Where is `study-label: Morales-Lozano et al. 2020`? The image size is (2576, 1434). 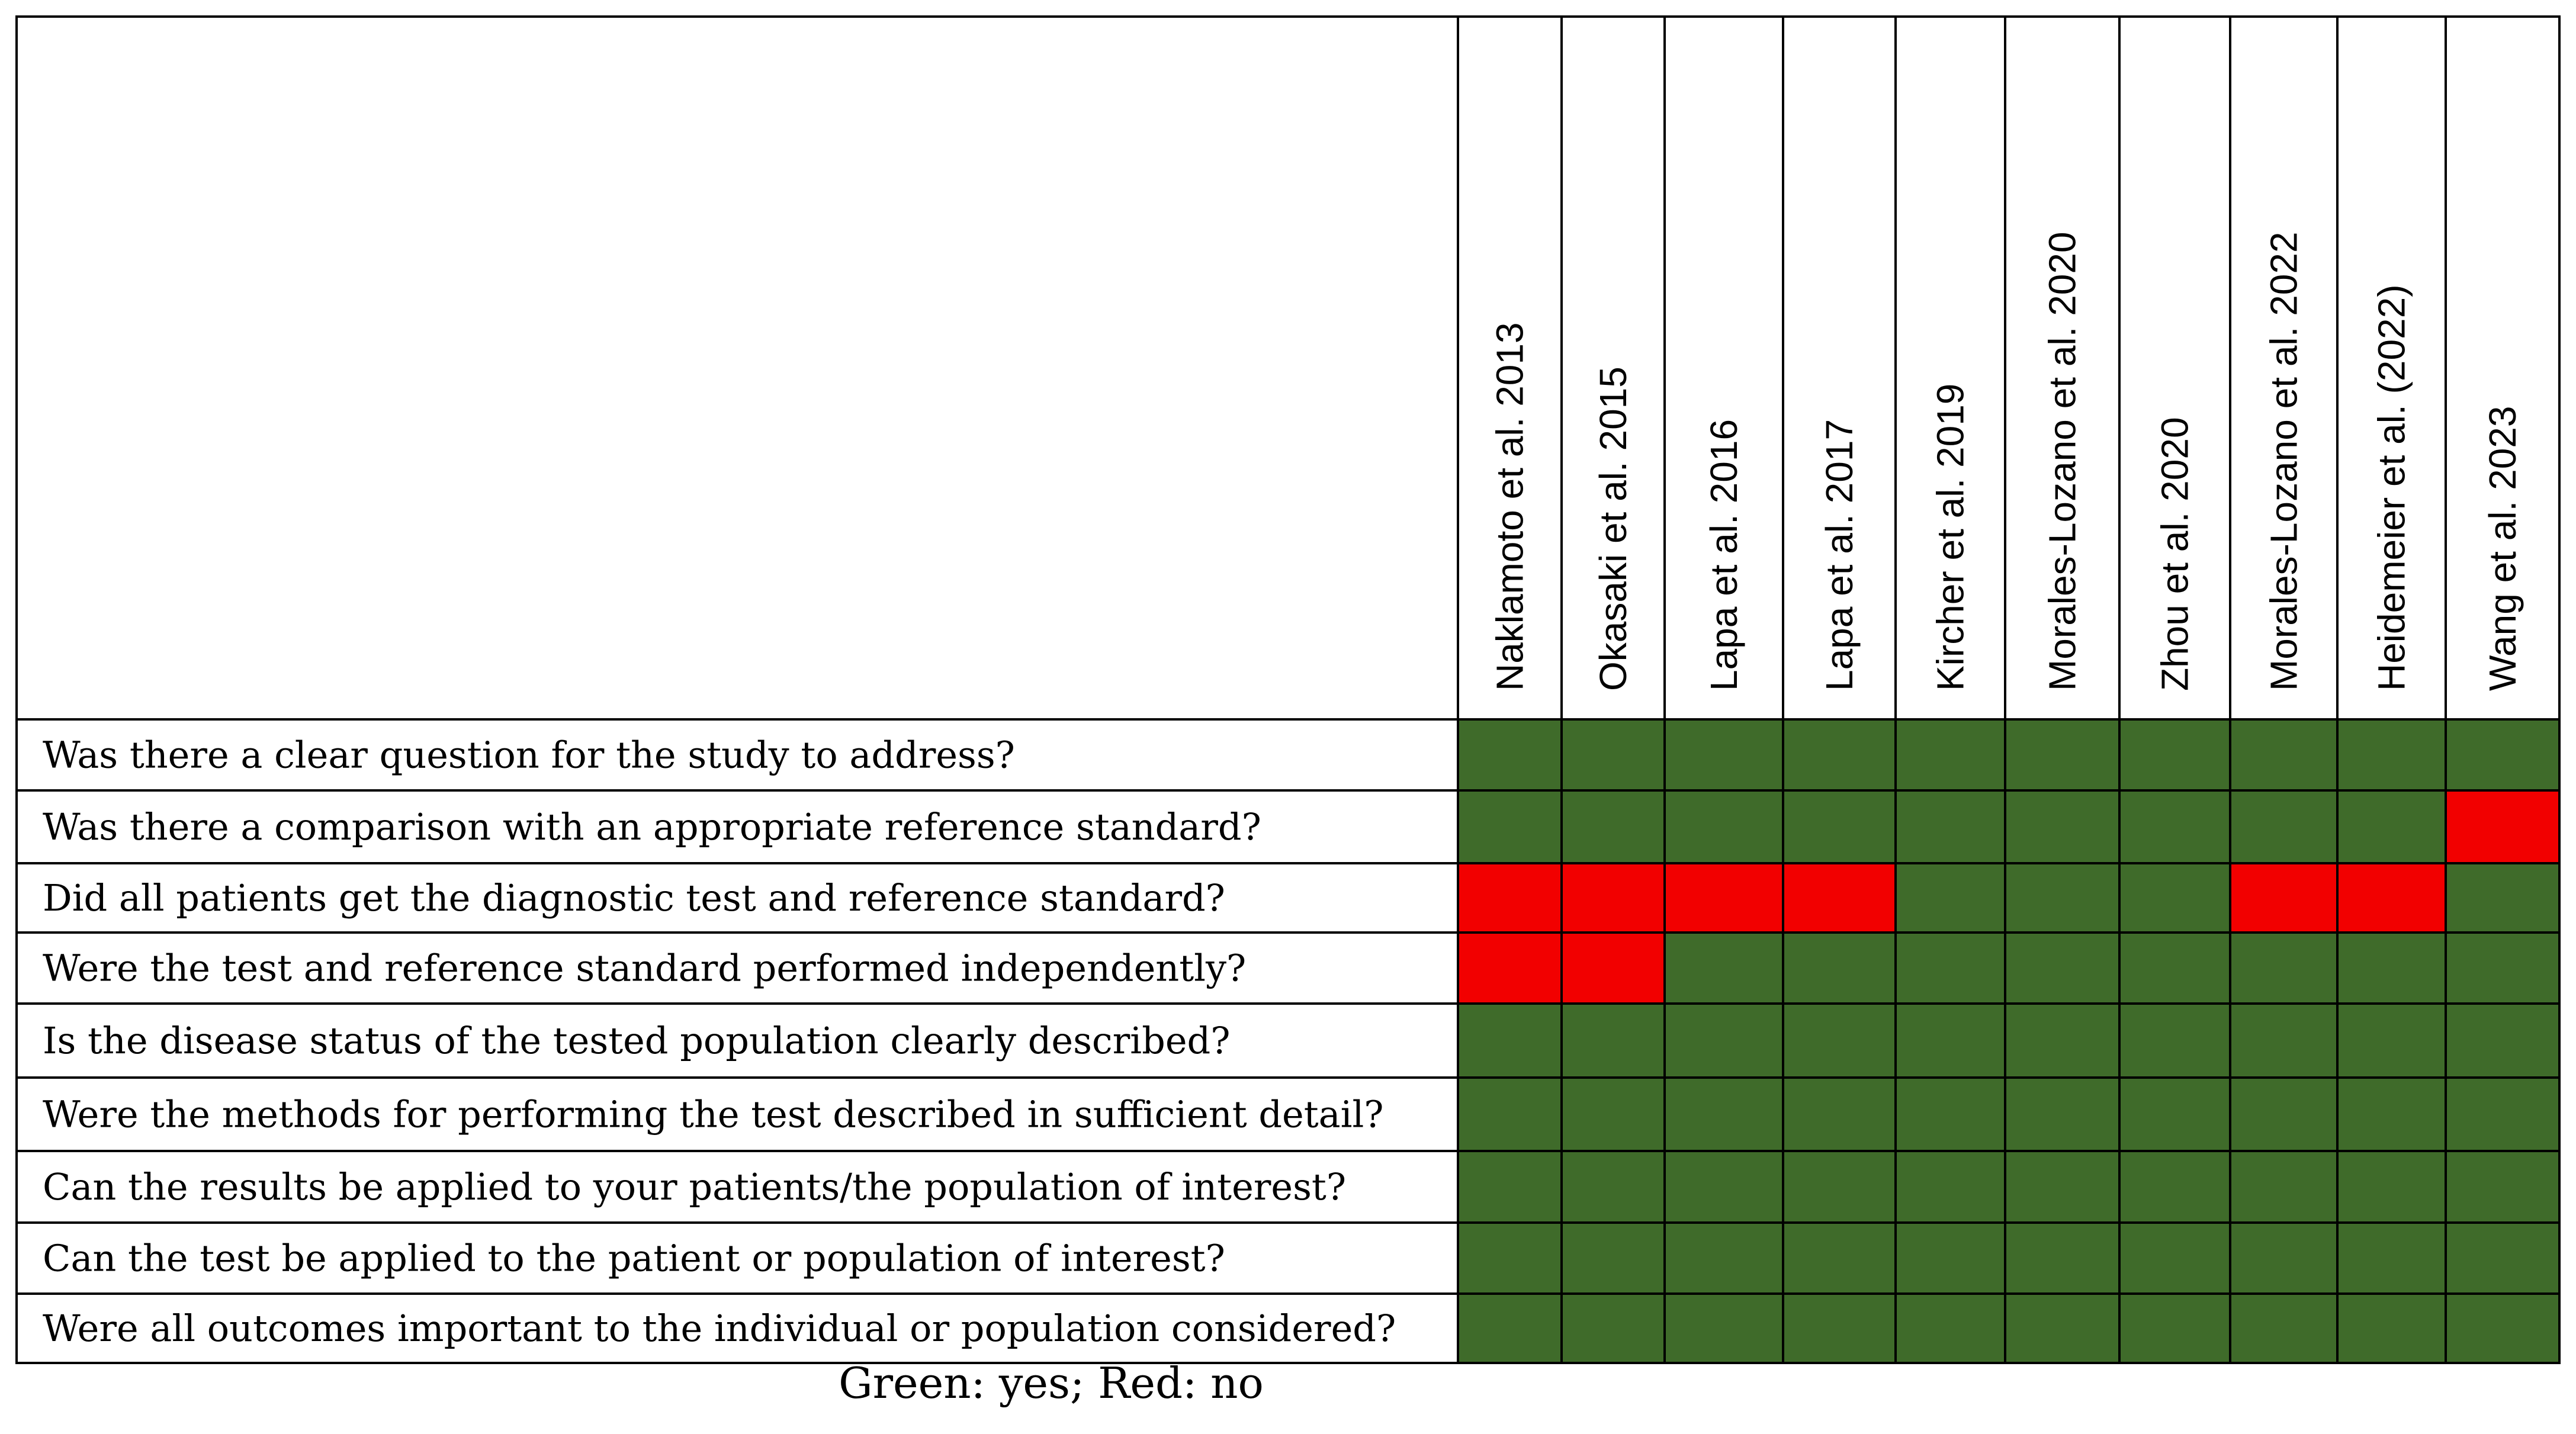
study-label: Morales-Lozano et al. 2020 is located at coordinates (2062, 461).